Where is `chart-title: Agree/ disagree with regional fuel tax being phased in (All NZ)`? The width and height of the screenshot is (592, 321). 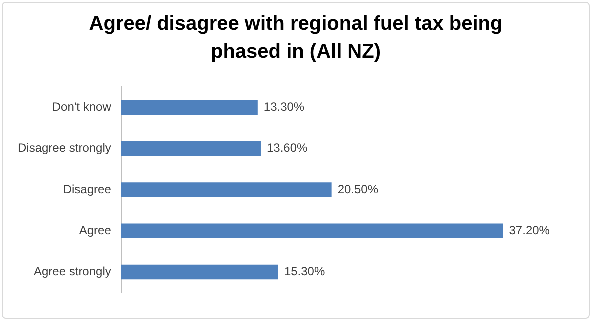 chart-title: Agree/ disagree with regional fuel tax being phased in (All NZ) is located at coordinates (296, 38).